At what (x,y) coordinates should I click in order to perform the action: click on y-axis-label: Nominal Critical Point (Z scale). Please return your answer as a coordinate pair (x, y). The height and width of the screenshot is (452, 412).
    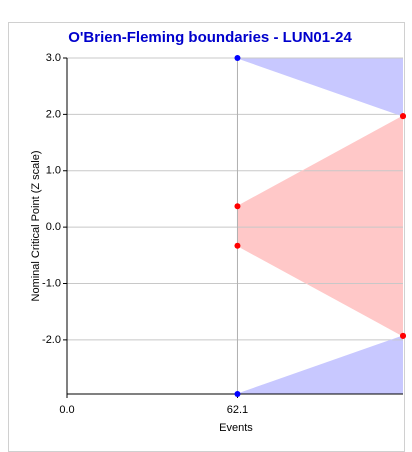
    Looking at the image, I should click on (36, 226).